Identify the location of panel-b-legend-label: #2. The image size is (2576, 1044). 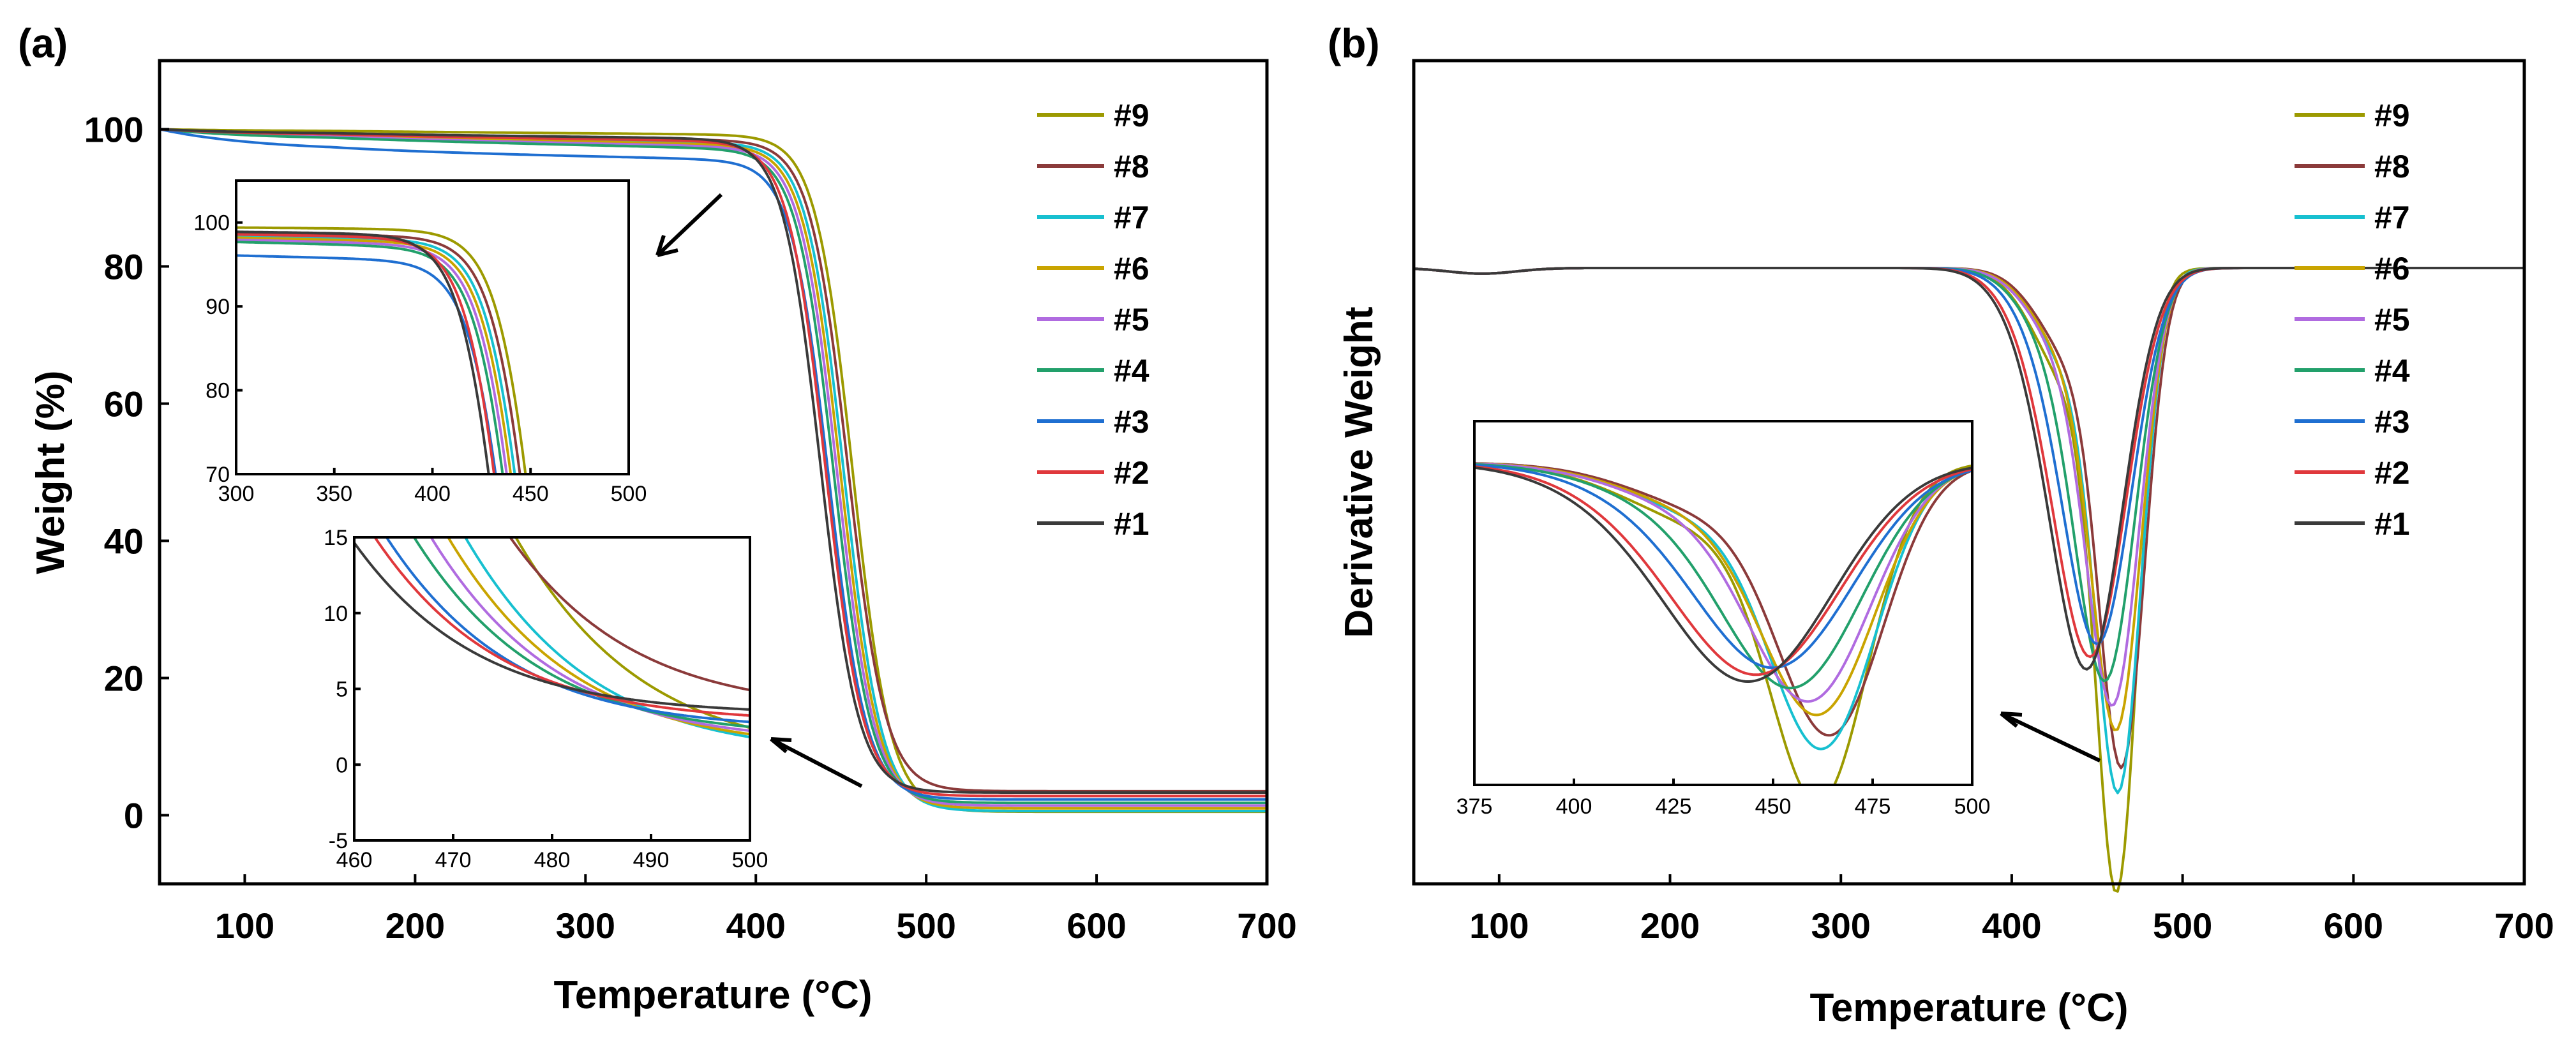
(2392, 473).